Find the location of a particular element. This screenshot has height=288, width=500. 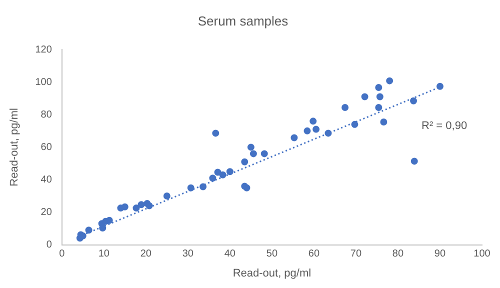

x-tick-label: 100 is located at coordinates (482, 254).